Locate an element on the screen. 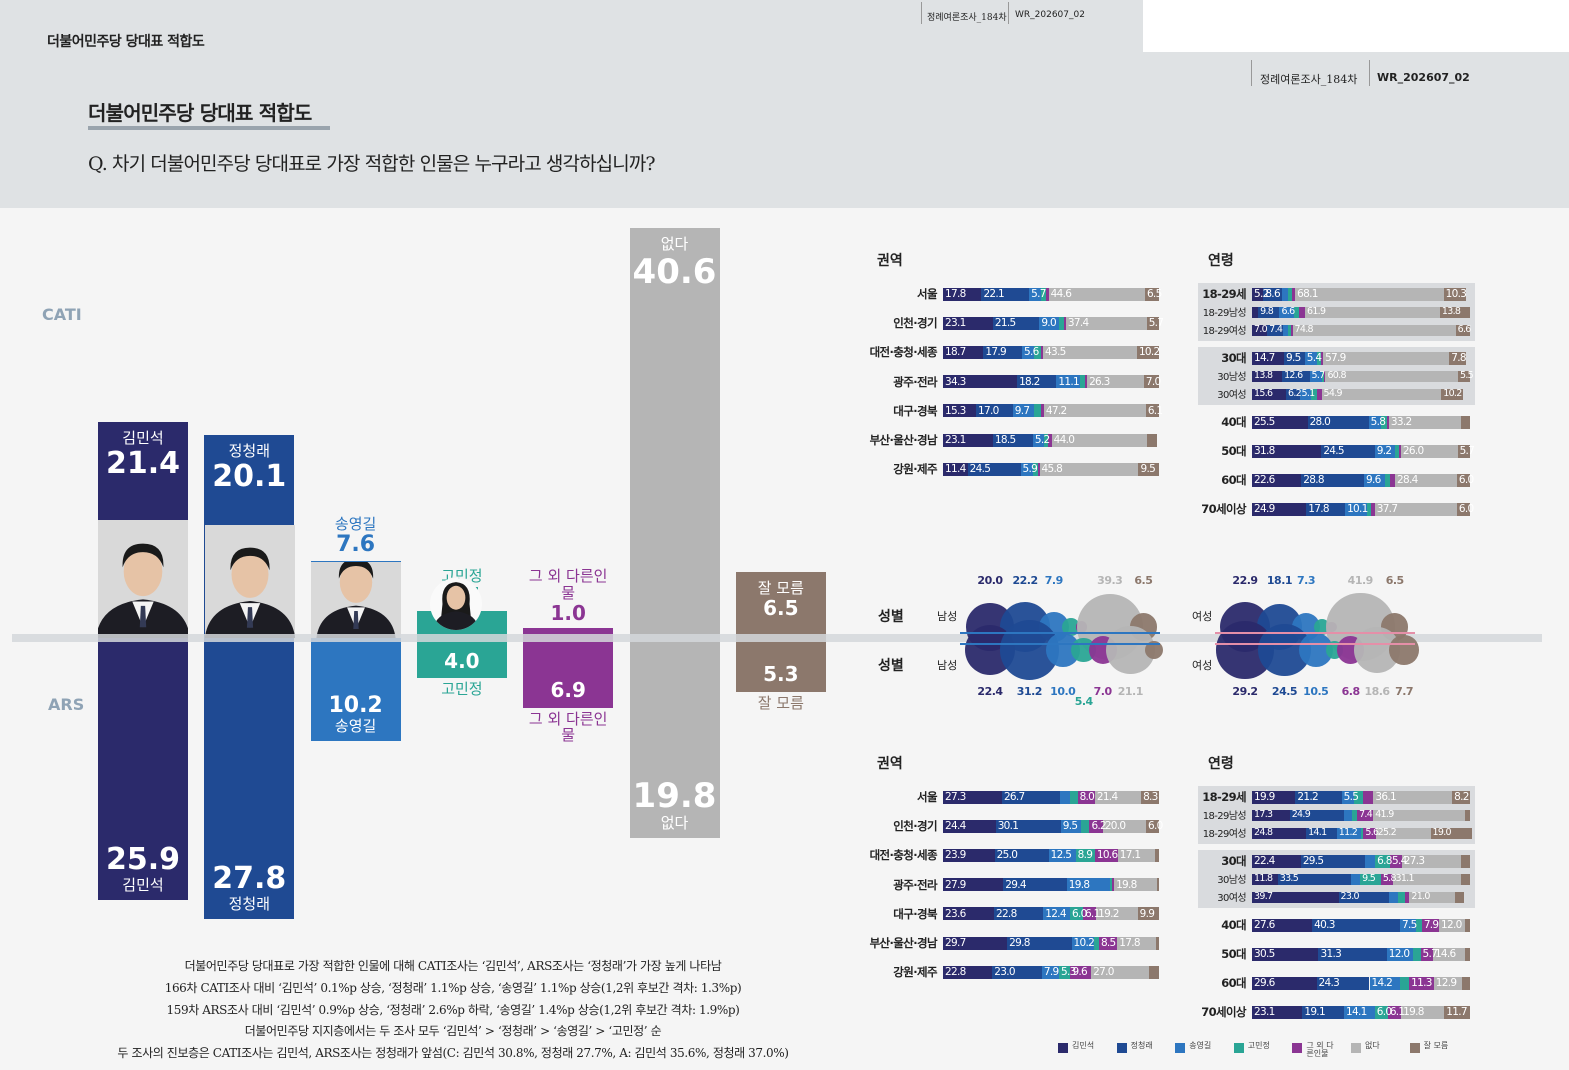  row-label: 18-29세 is located at coordinates (1224, 294).